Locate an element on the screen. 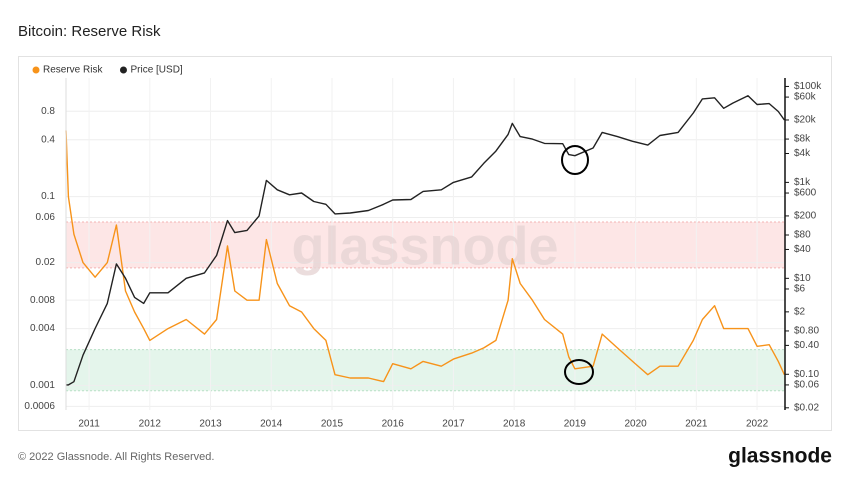 The height and width of the screenshot is (483, 850). y2-tick-label: $6 is located at coordinates (800, 289).